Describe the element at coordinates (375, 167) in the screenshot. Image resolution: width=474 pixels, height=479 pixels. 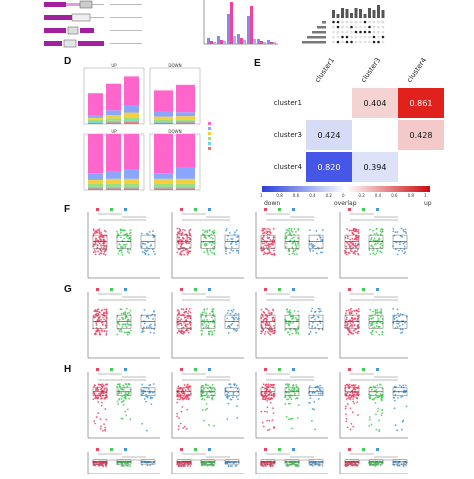
I see `heatmap-cell: 0.394` at that location.